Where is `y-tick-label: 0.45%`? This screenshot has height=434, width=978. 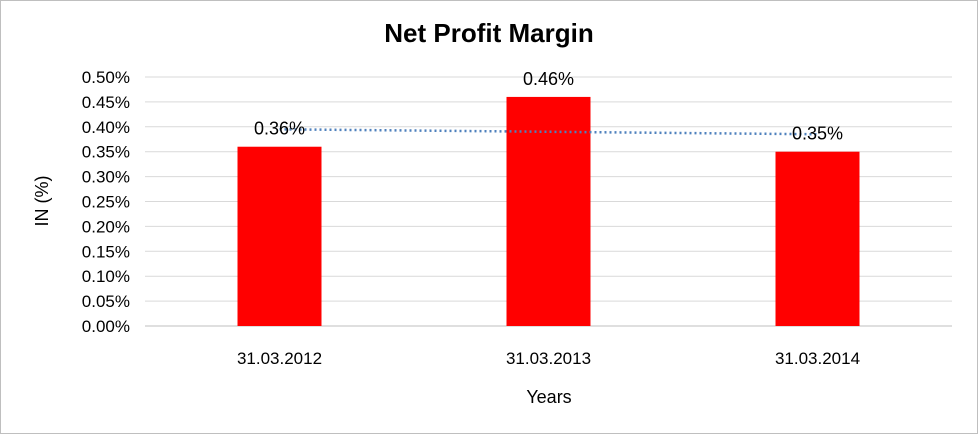
y-tick-label: 0.45% is located at coordinates (106, 102).